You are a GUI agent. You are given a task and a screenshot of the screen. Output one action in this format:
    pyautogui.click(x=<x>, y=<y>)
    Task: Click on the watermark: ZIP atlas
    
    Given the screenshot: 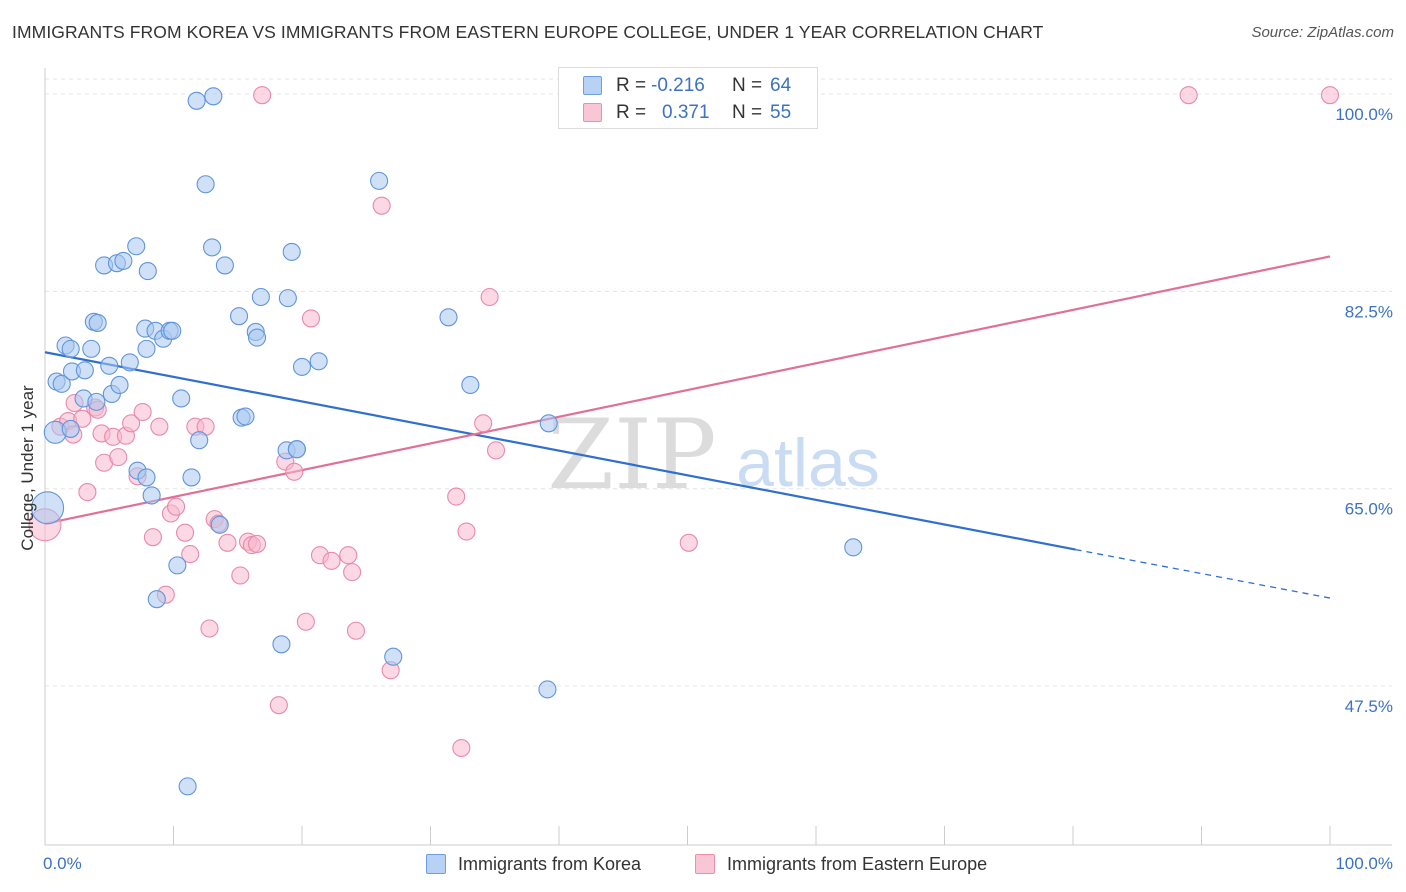 What is the action you would take?
    pyautogui.click(x=713, y=455)
    